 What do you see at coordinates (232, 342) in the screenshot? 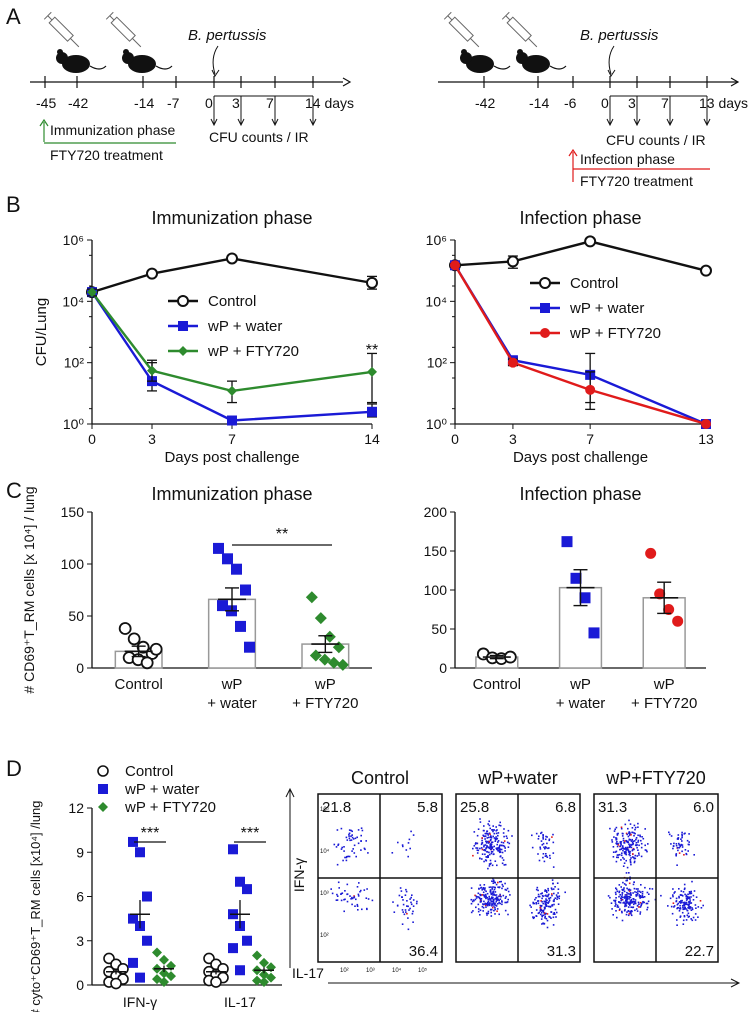
I see `series-line-wp-fty720` at bounding box center [232, 342].